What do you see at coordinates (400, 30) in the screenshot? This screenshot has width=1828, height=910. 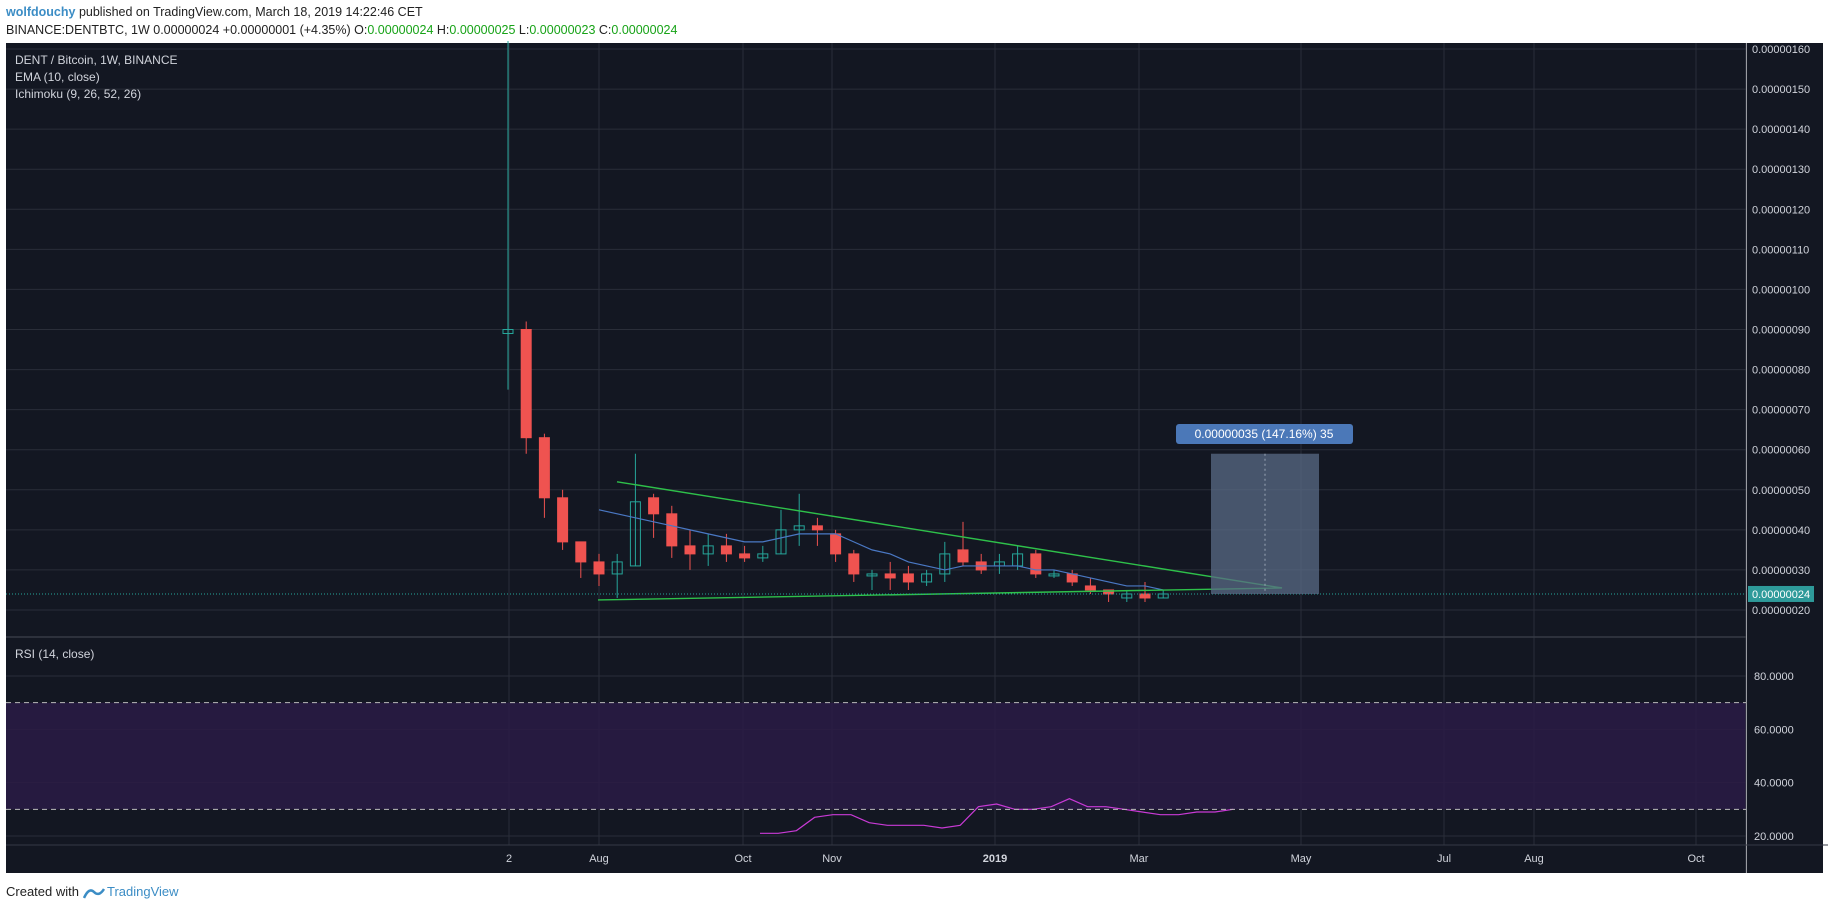 I see `open-value: 0.00000024` at bounding box center [400, 30].